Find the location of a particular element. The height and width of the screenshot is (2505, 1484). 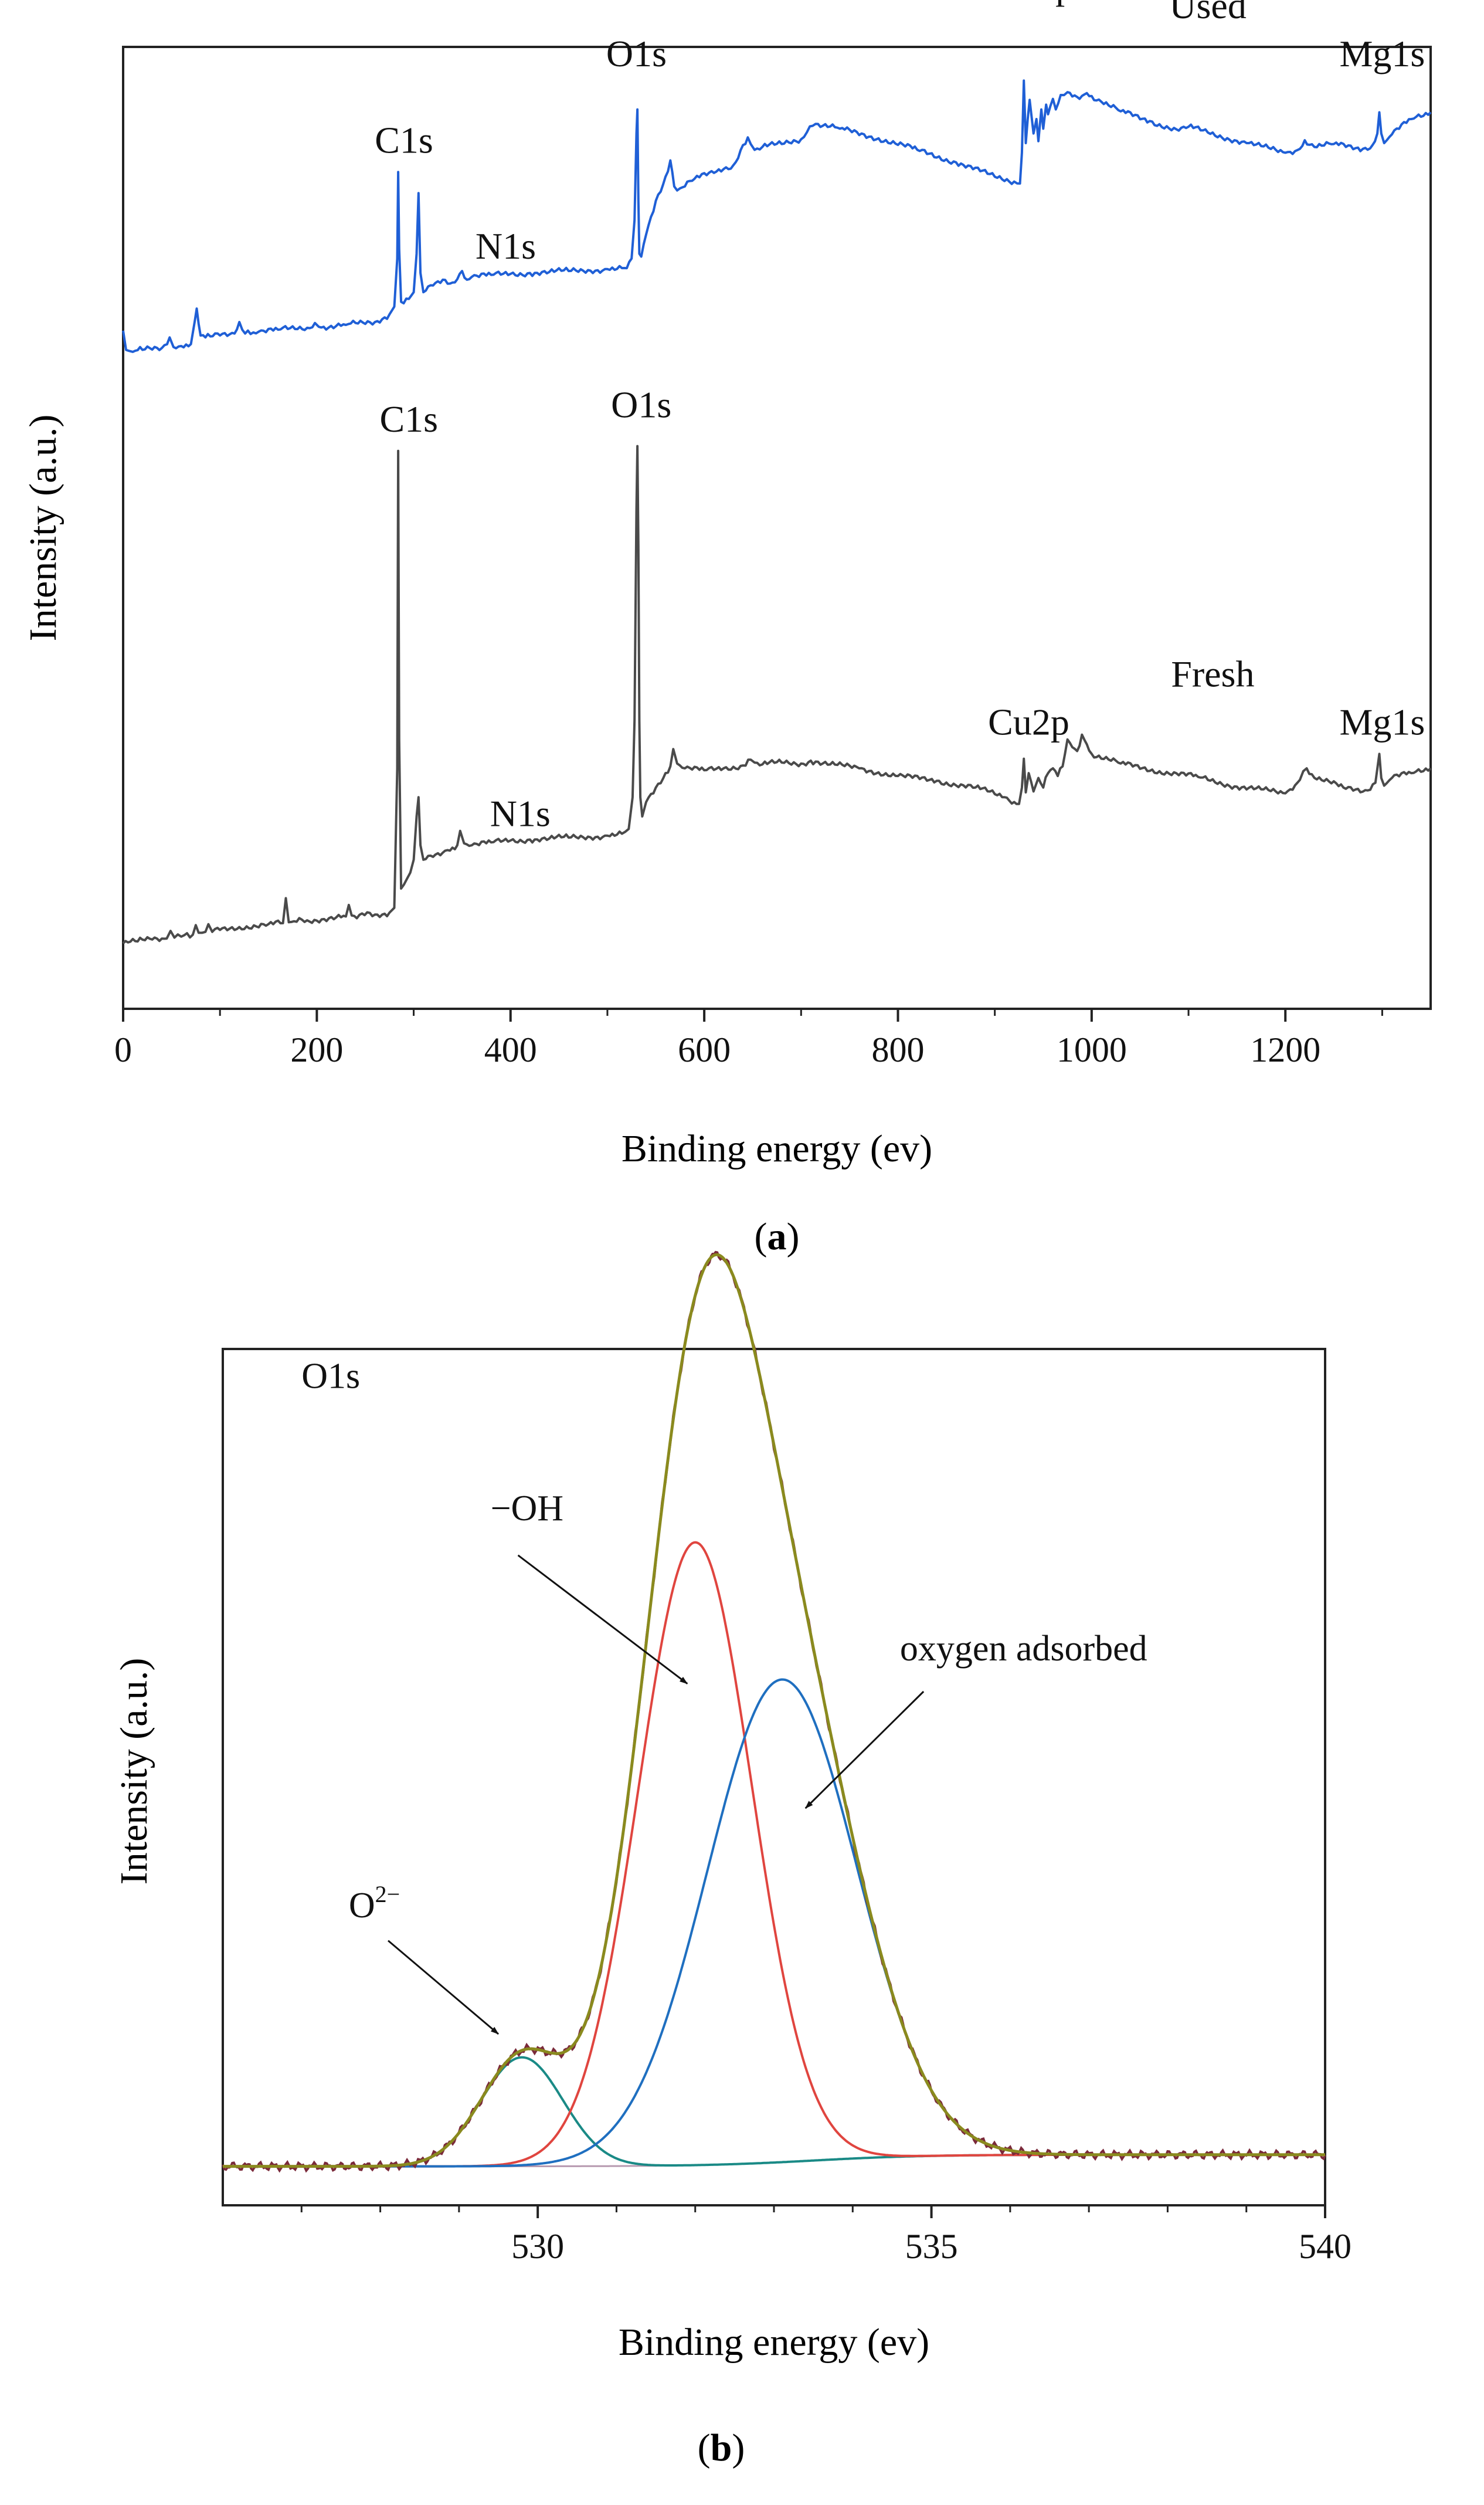

panel-b-annotation-text: O1s is located at coordinates (330, 1376).